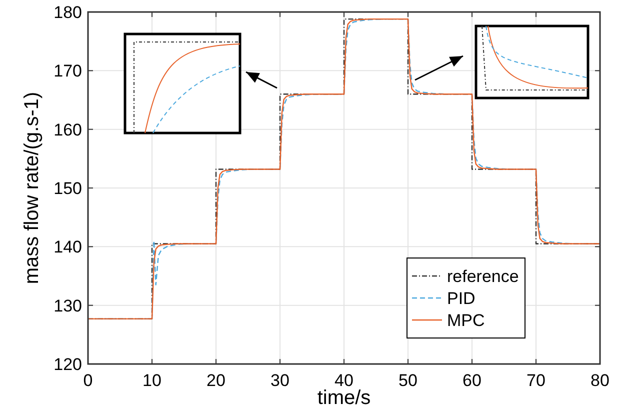 Image resolution: width=641 pixels, height=410 pixels. What do you see at coordinates (68, 306) in the screenshot?
I see `y-tick-label: 130` at bounding box center [68, 306].